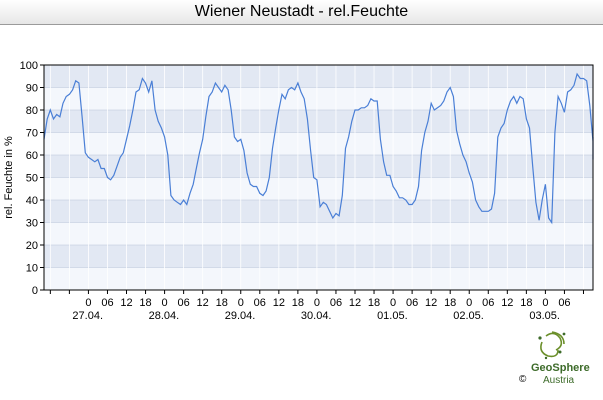 The image size is (603, 400). I want to click on y-tick-label: 80, so click(32, 111).